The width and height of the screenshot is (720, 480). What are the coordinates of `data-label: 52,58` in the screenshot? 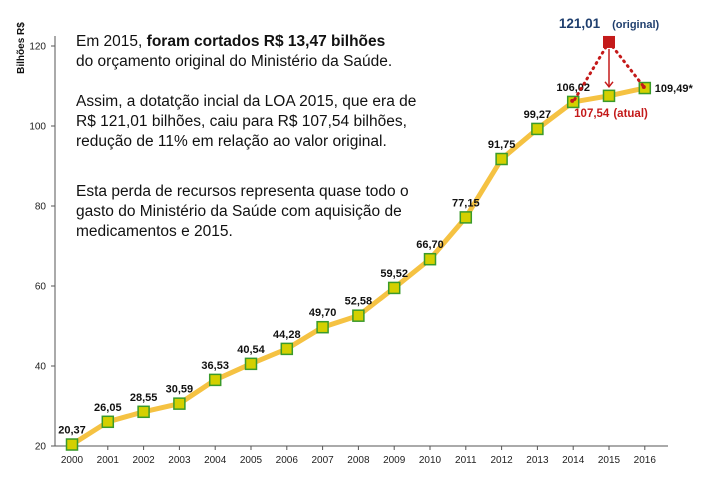 It's located at (359, 302).